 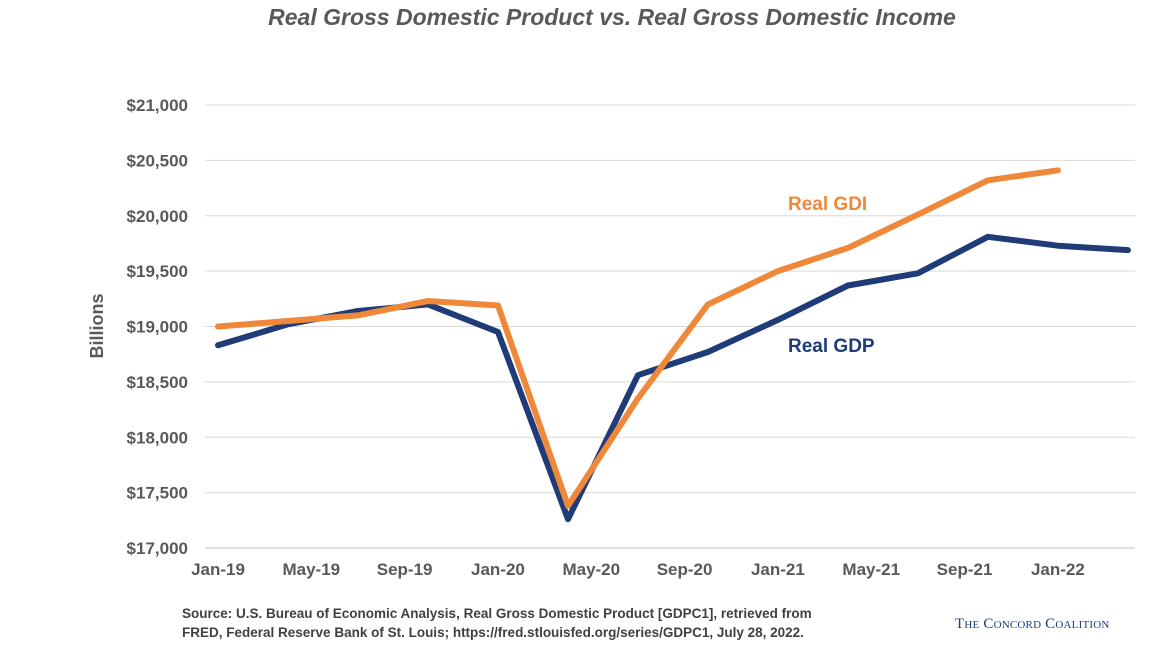 What do you see at coordinates (157, 216) in the screenshot?
I see `y-tick-label: $20,000` at bounding box center [157, 216].